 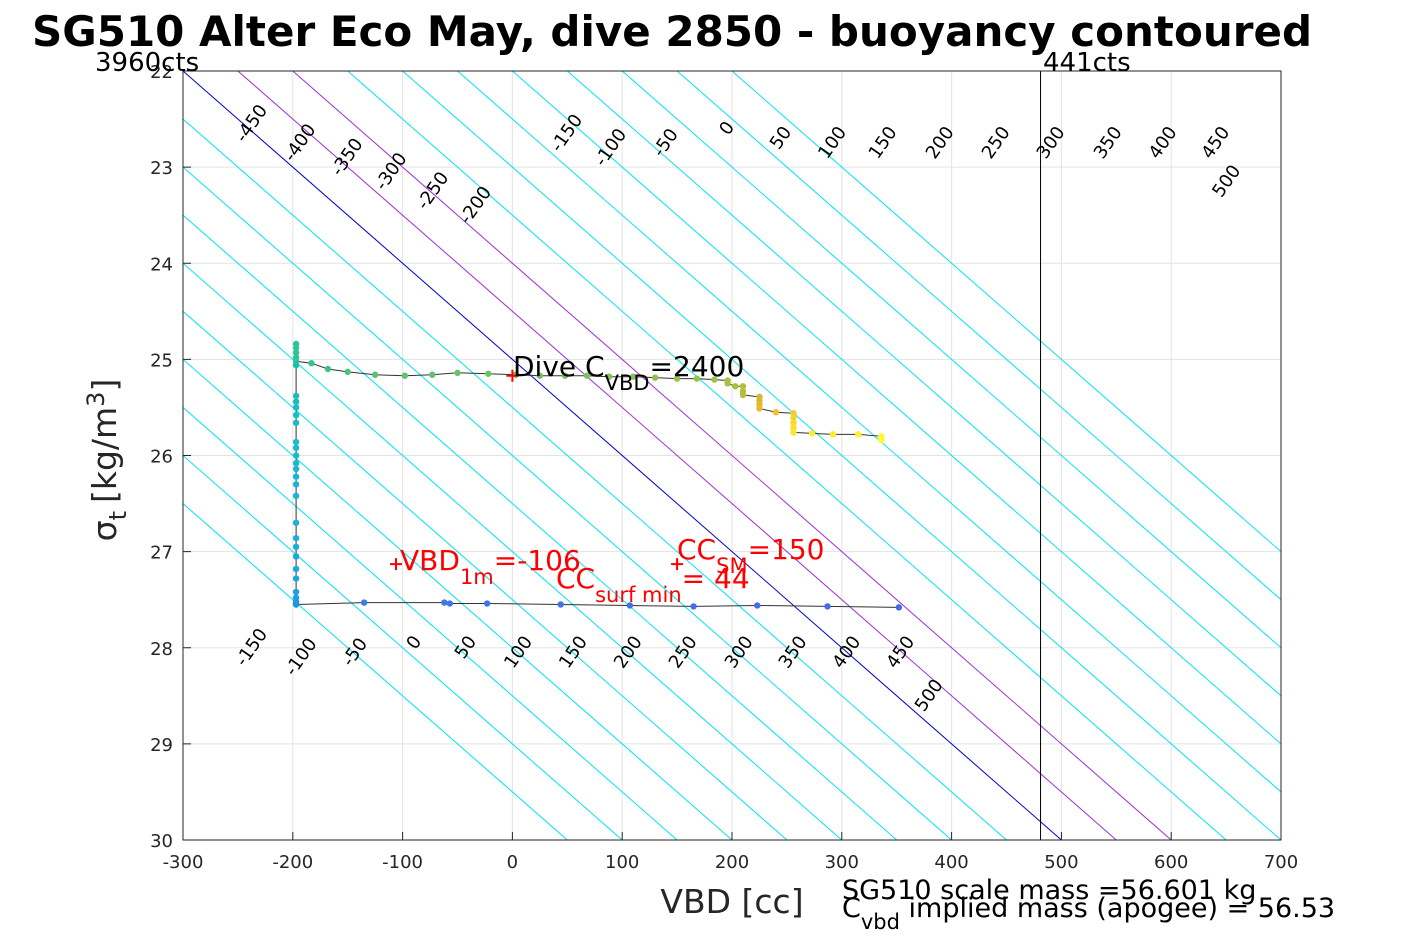 What do you see at coordinates (537, 560) in the screenshot?
I see `vbd-1m-post: =-106` at bounding box center [537, 560].